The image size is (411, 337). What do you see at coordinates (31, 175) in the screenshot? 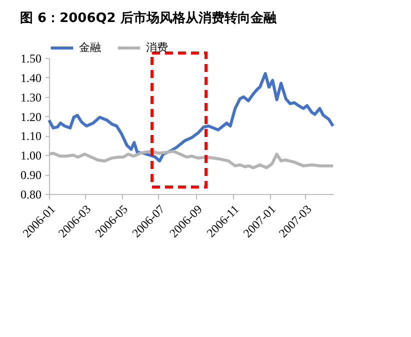
I see `y-tick-label: 0.90` at bounding box center [31, 175].